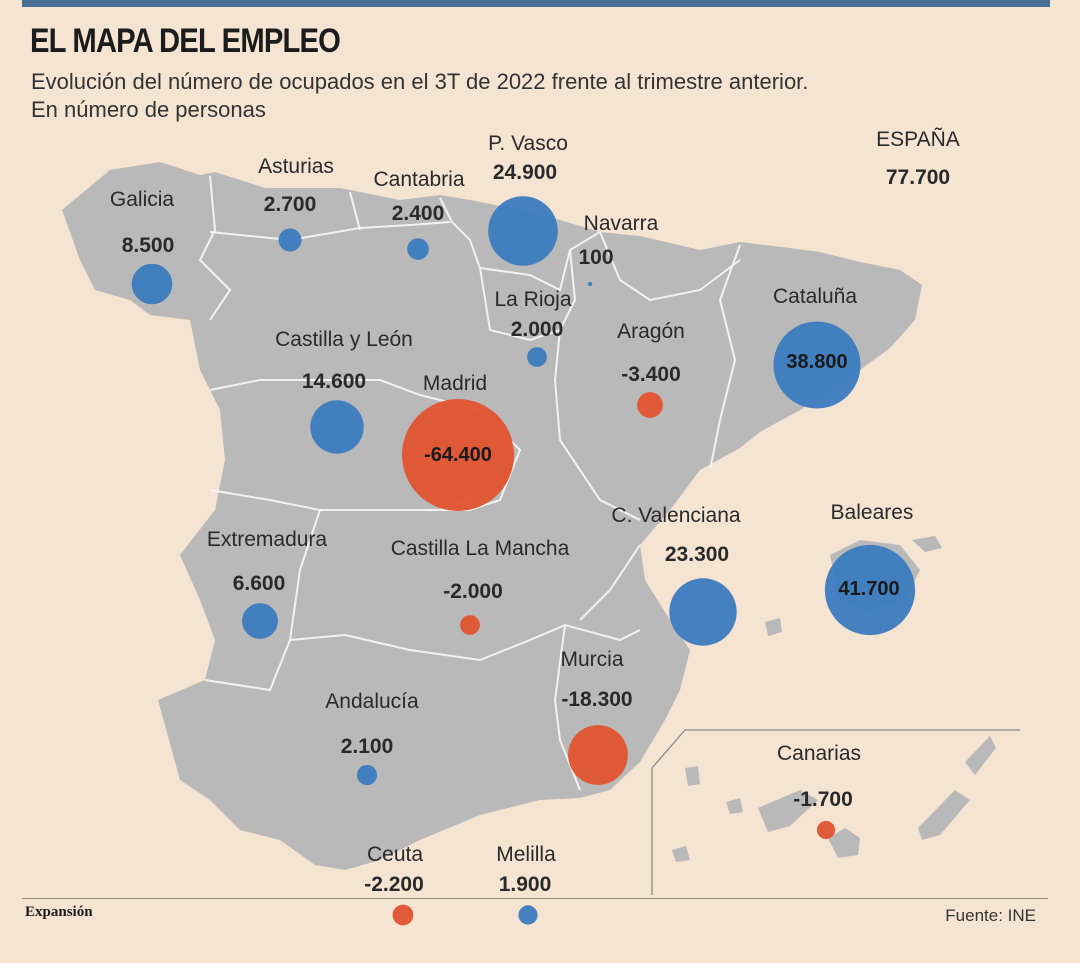 Image resolution: width=1080 pixels, height=963 pixels. Describe the element at coordinates (148, 245) in the screenshot. I see `value-galicia: 8.500` at that location.